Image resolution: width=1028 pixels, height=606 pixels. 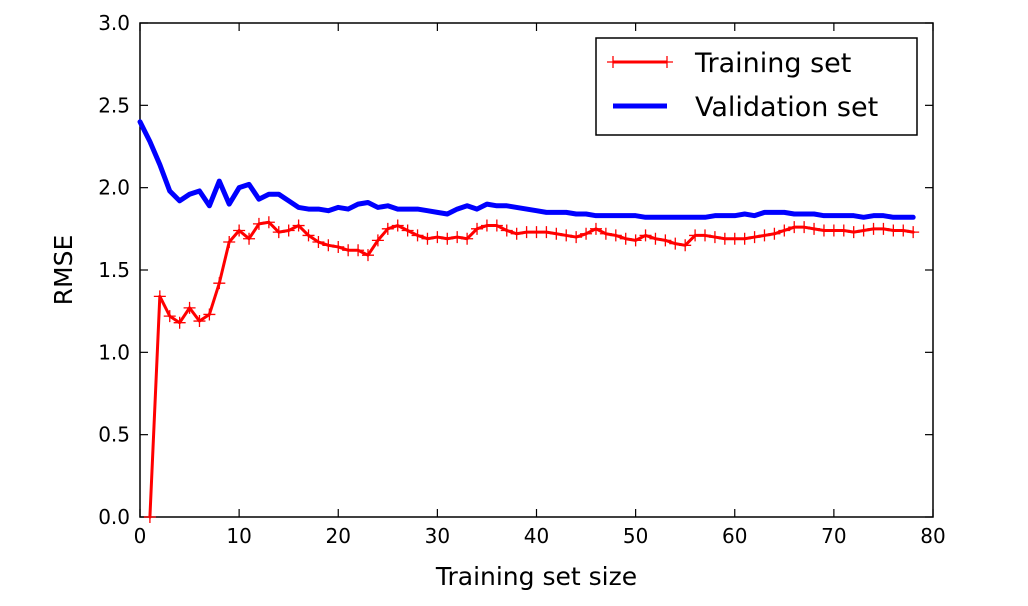 I want to click on y-tick-label: 0.5, so click(x=114, y=435).